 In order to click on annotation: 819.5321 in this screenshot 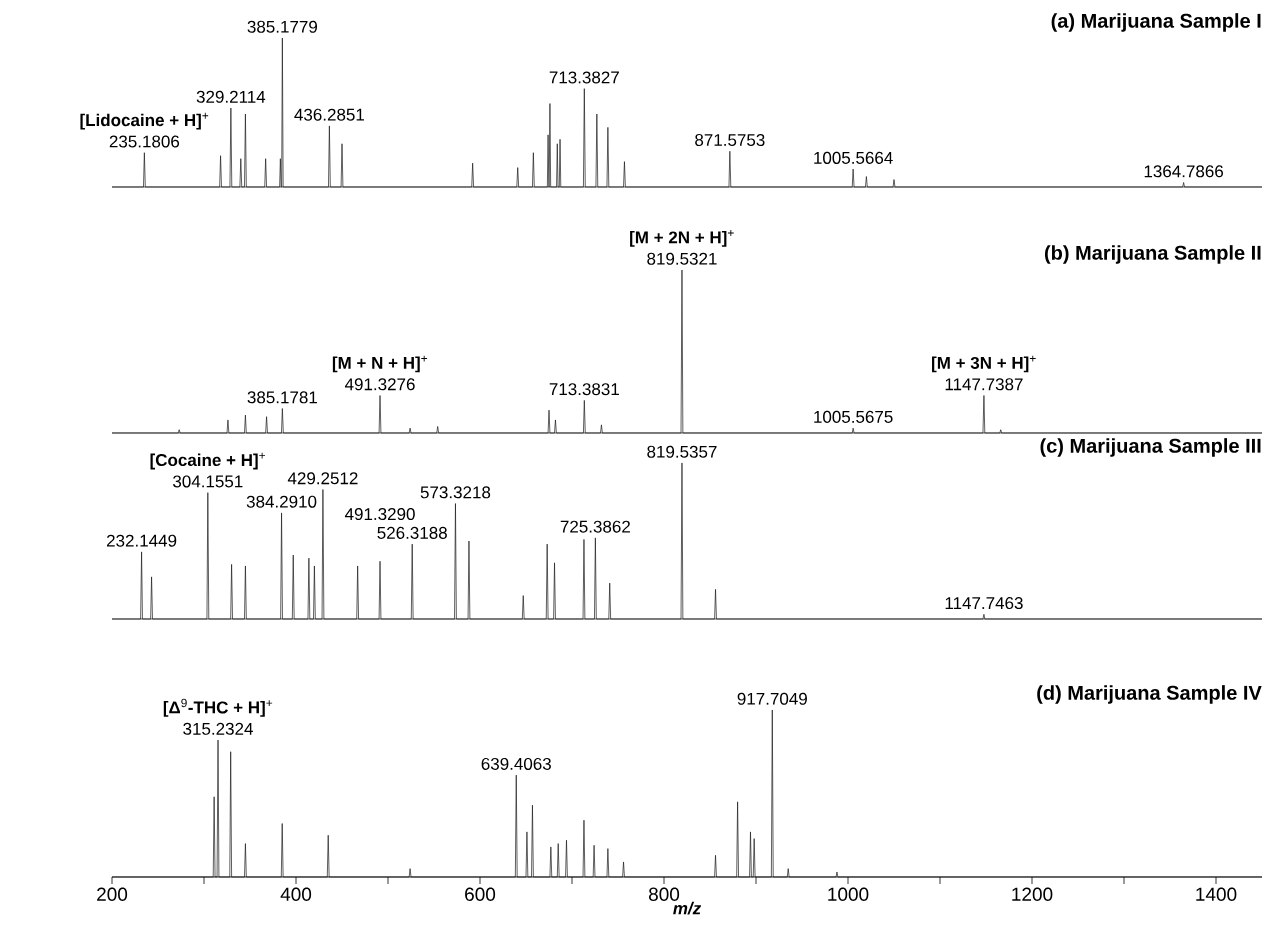, I will do `click(682, 258)`.